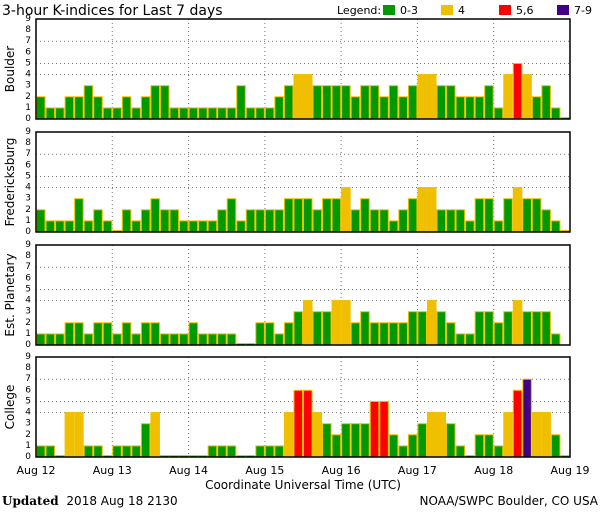 This screenshot has width=600, height=514. Describe the element at coordinates (509, 501) in the screenshot. I see `footer-credit: NOAA/SWPC Boulder, CO USA` at that location.